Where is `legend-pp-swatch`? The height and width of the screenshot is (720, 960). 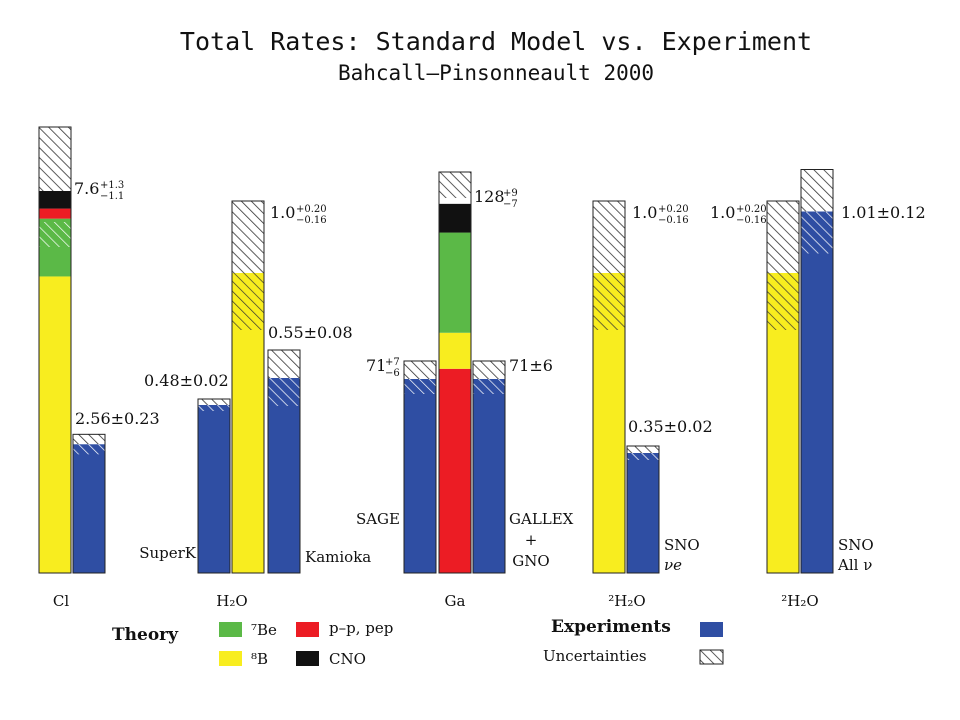 legend-pp-swatch is located at coordinates (307, 629).